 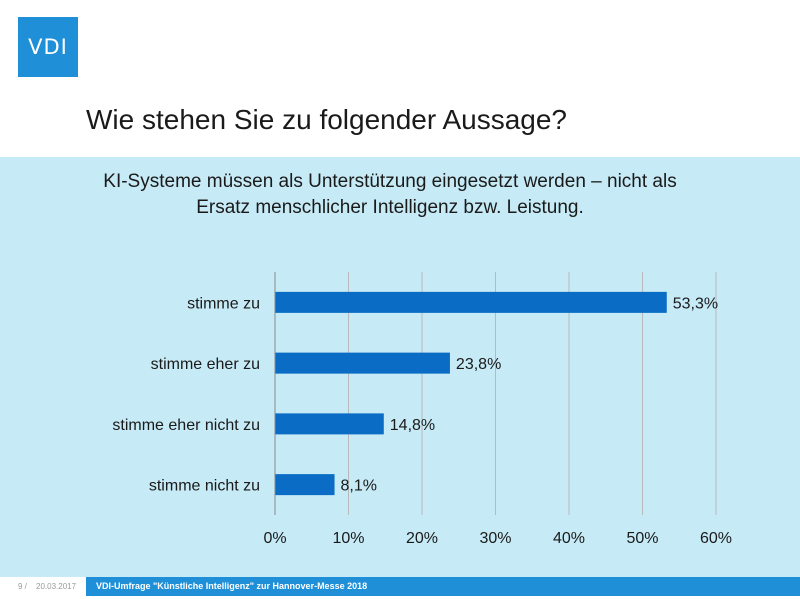 I want to click on data-label: 14,8%, so click(x=412, y=425).